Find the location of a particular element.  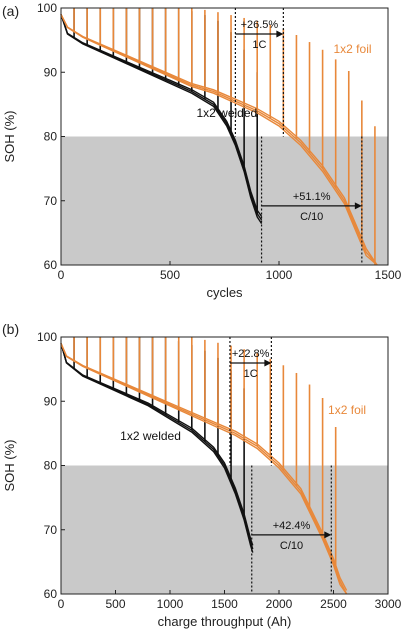

panel-b-top-arrow-head is located at coordinates (268, 363).